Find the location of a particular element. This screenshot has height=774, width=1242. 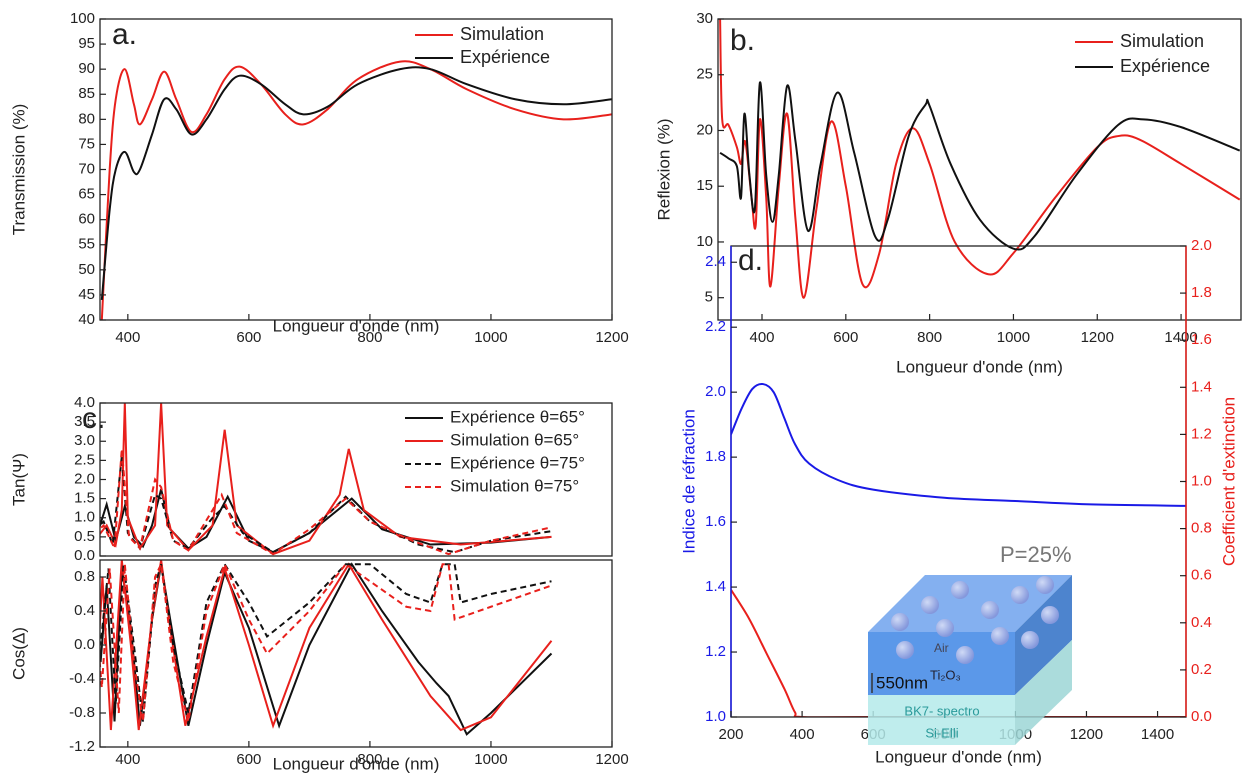

plot-frame is located at coordinates (356, 653).